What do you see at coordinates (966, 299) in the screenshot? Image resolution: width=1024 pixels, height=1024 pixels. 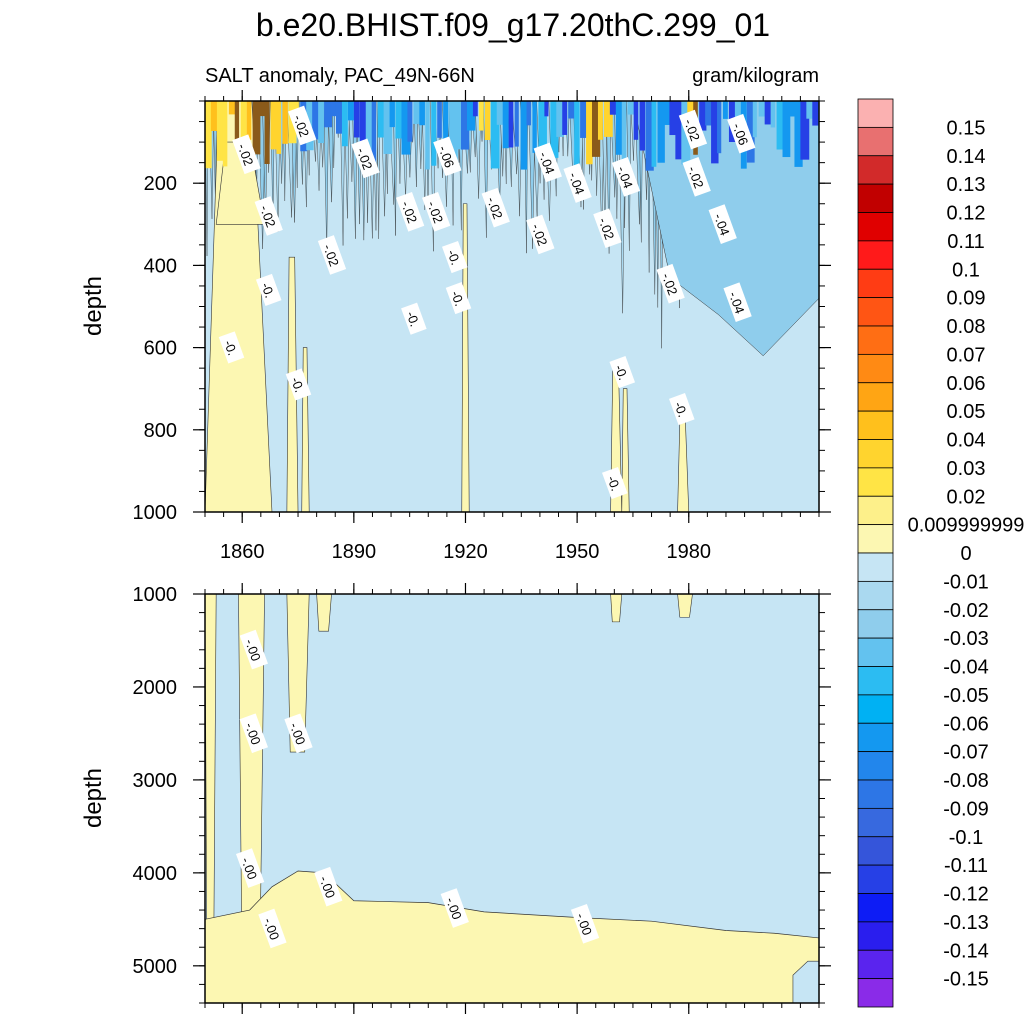 I see `colorbar-label: 0.09` at bounding box center [966, 299].